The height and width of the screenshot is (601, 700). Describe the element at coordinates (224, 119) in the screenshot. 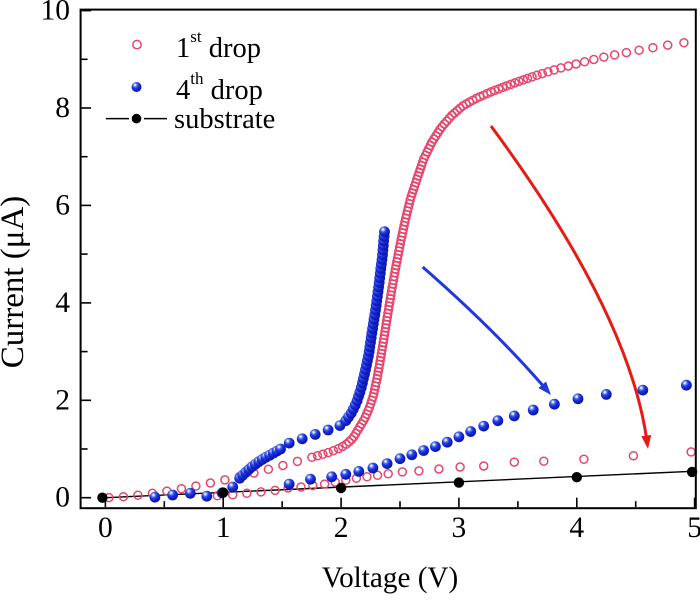

I see `svg-text: substrate` at that location.